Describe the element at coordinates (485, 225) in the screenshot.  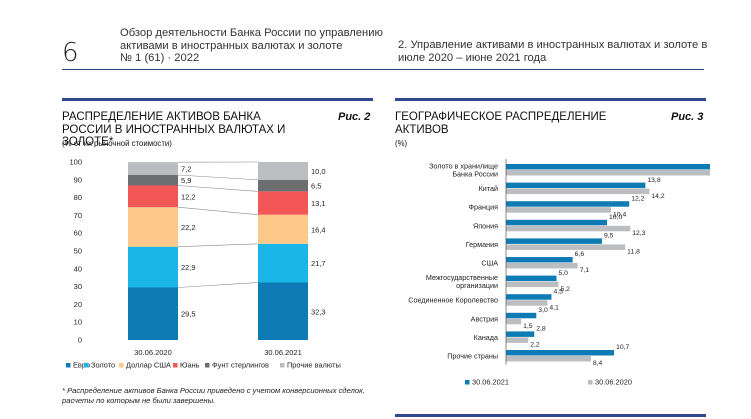
I see `category-label: Япония` at that location.